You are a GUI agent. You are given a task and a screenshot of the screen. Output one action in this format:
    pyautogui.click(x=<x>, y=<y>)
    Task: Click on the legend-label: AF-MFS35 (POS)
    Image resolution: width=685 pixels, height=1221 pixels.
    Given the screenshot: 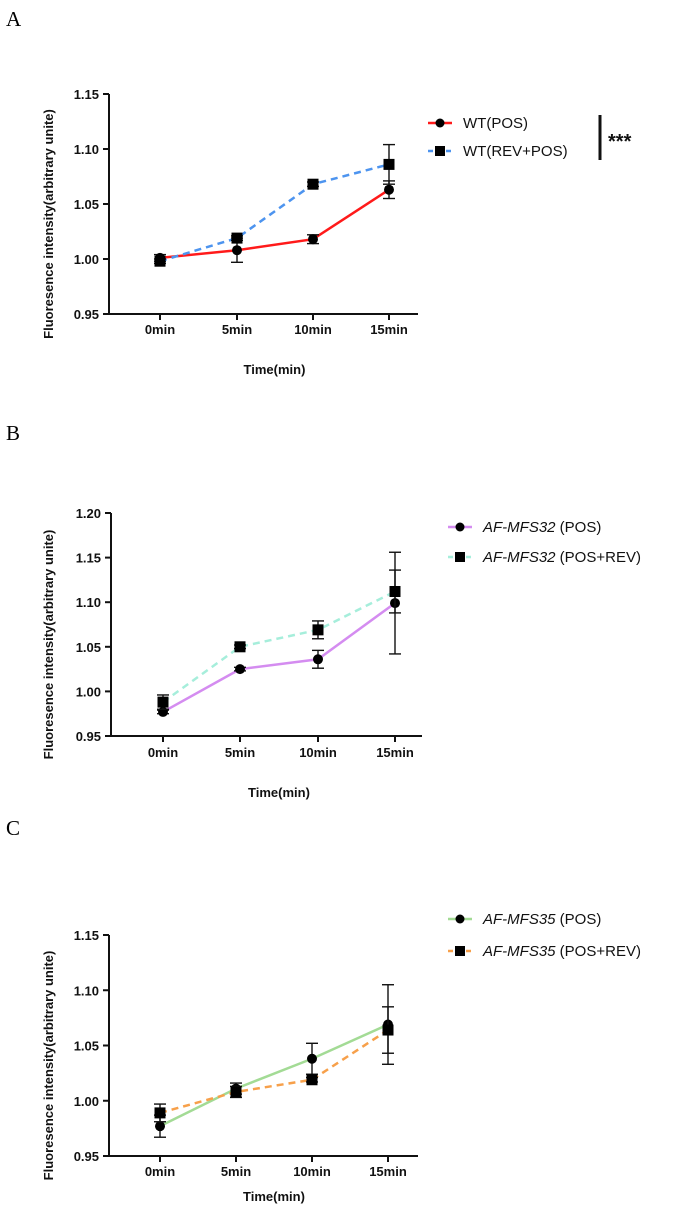 What is the action you would take?
    pyautogui.click(x=541, y=919)
    